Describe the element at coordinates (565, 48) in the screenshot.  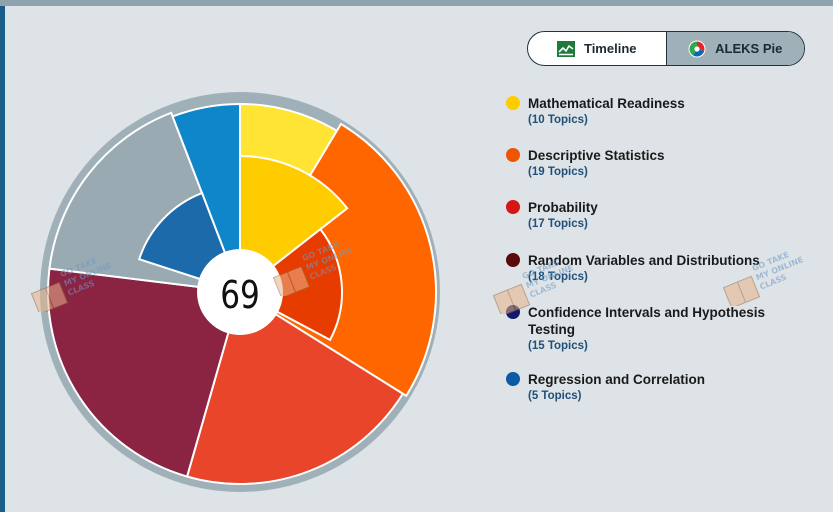
I see `timeline-icon` at that location.